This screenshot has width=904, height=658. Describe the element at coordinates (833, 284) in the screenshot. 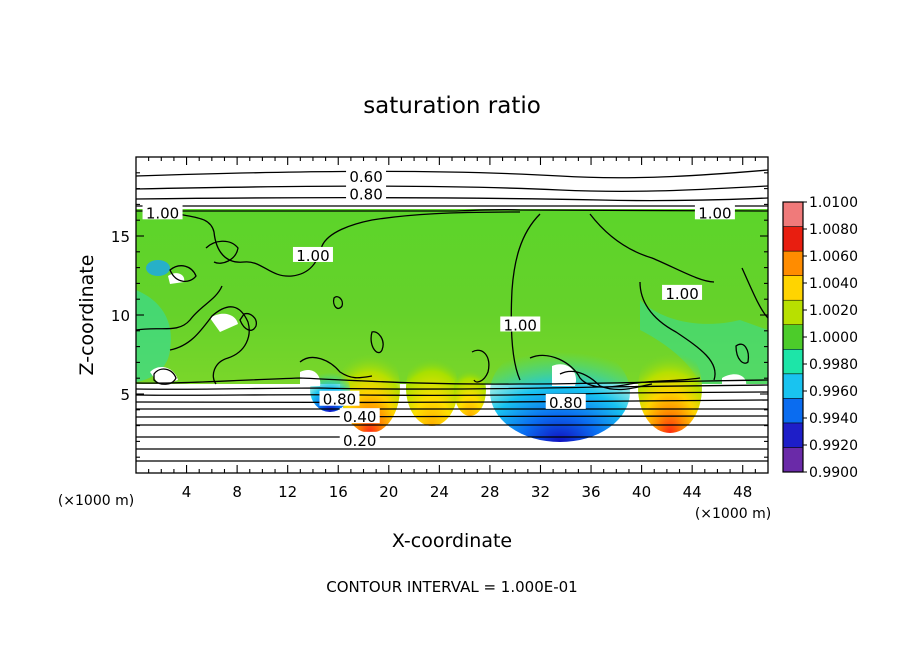

I see `colorbar-label: 1.0040` at that location.